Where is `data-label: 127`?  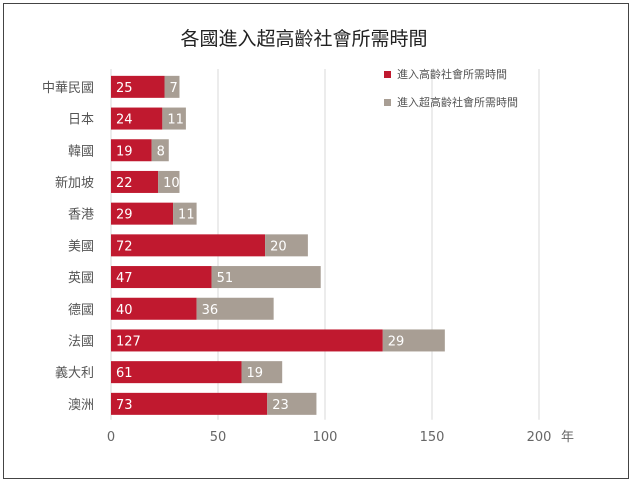
data-label: 127 is located at coordinates (128, 341).